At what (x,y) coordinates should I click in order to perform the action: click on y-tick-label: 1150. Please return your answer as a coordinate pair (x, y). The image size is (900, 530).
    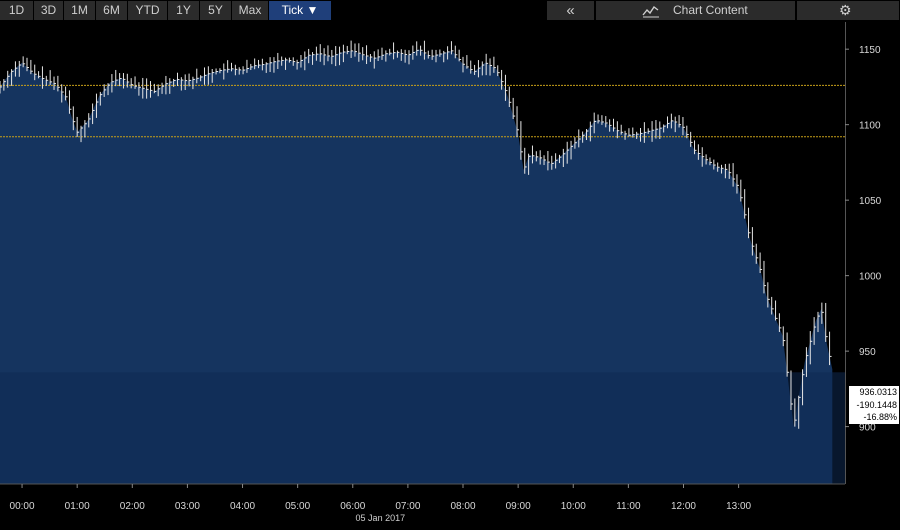
    Looking at the image, I should click on (870, 50).